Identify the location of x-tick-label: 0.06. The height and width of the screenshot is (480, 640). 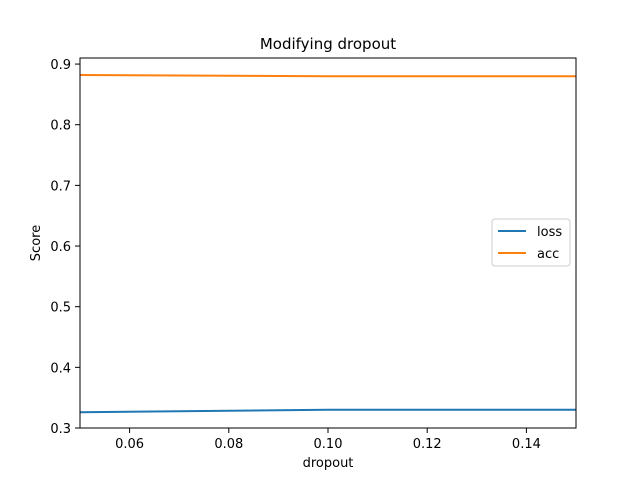
(129, 444).